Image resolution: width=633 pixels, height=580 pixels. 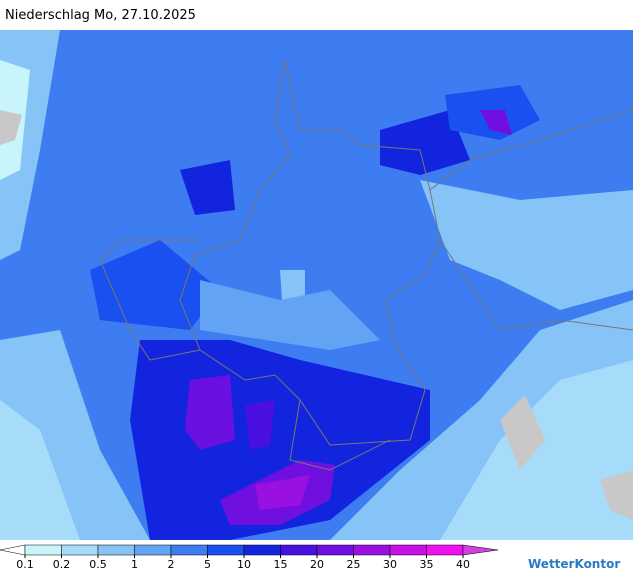 I want to click on legend-label: 10, so click(x=244, y=564).